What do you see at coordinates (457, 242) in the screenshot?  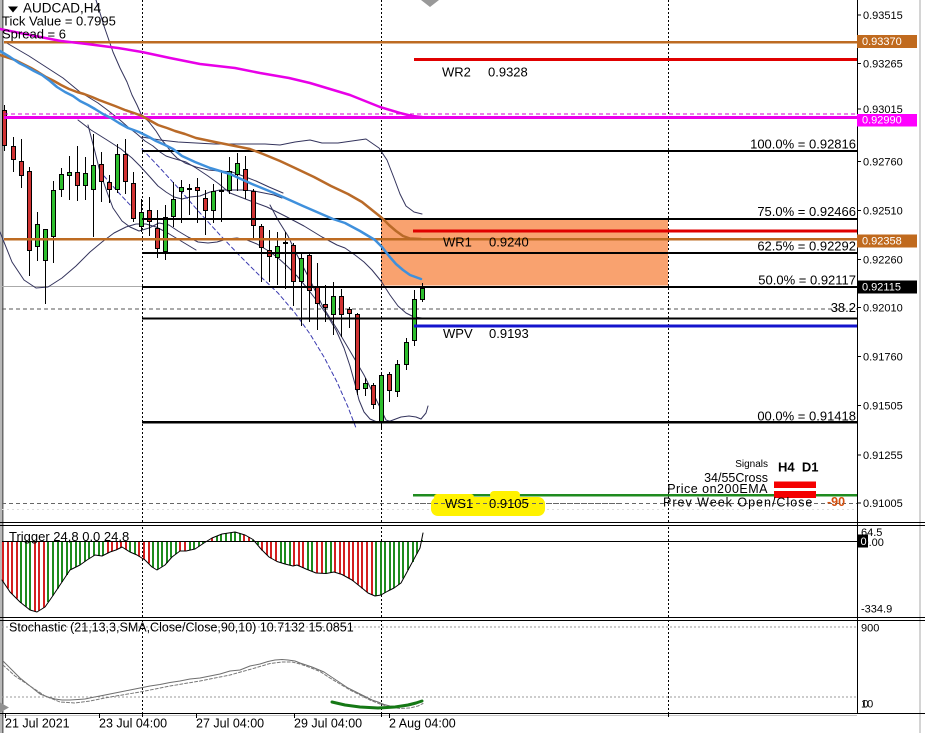 I see `svg-text: WR1` at bounding box center [457, 242].